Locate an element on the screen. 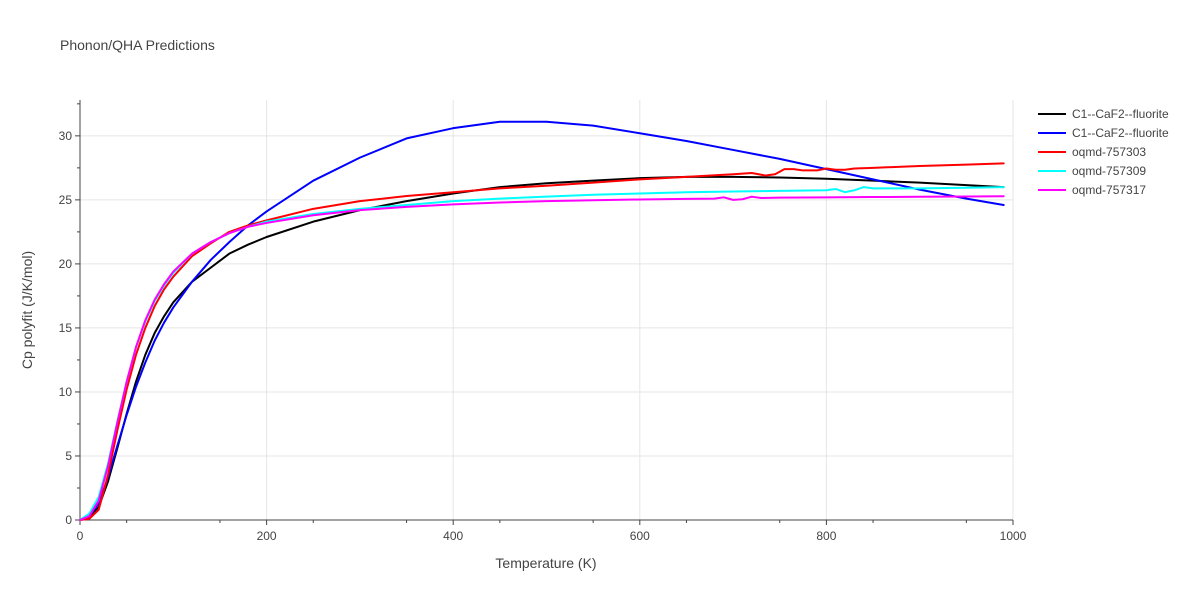 The width and height of the screenshot is (1200, 600). x-tick-label: 0 is located at coordinates (80, 536).